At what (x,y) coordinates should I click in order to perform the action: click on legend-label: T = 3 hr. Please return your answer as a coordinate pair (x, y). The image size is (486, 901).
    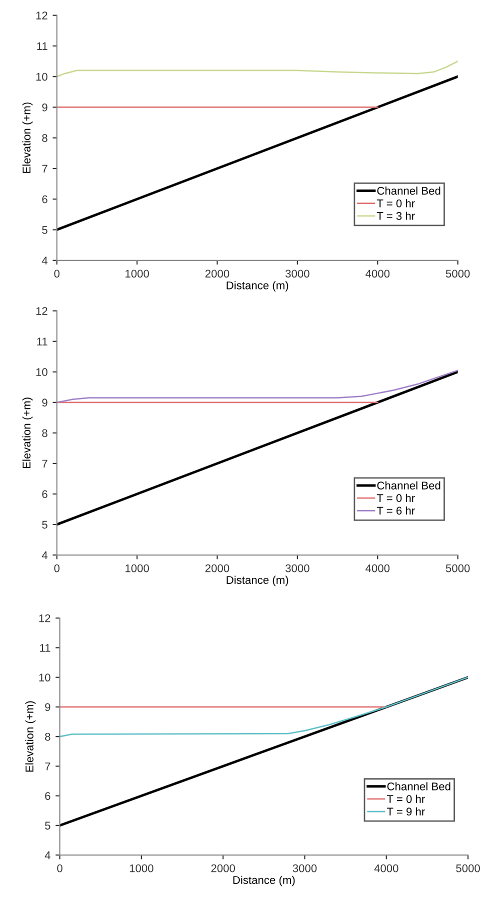
    Looking at the image, I should click on (395, 216).